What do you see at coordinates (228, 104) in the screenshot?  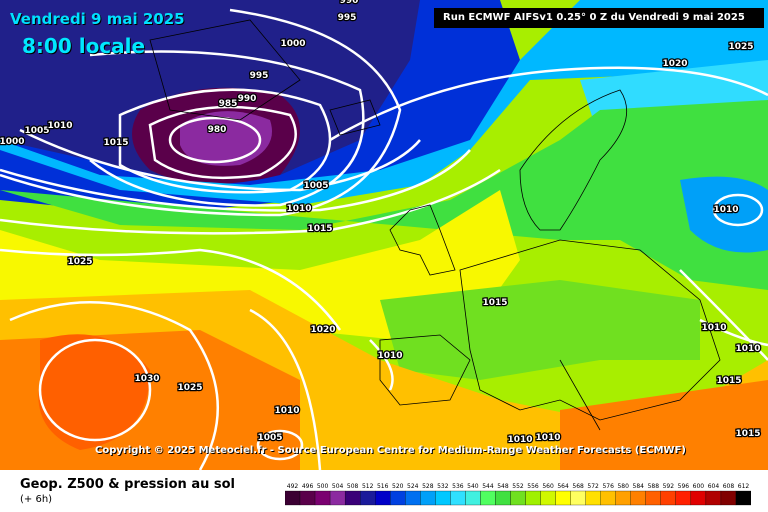 I see `pressure-label: 985` at bounding box center [228, 104].